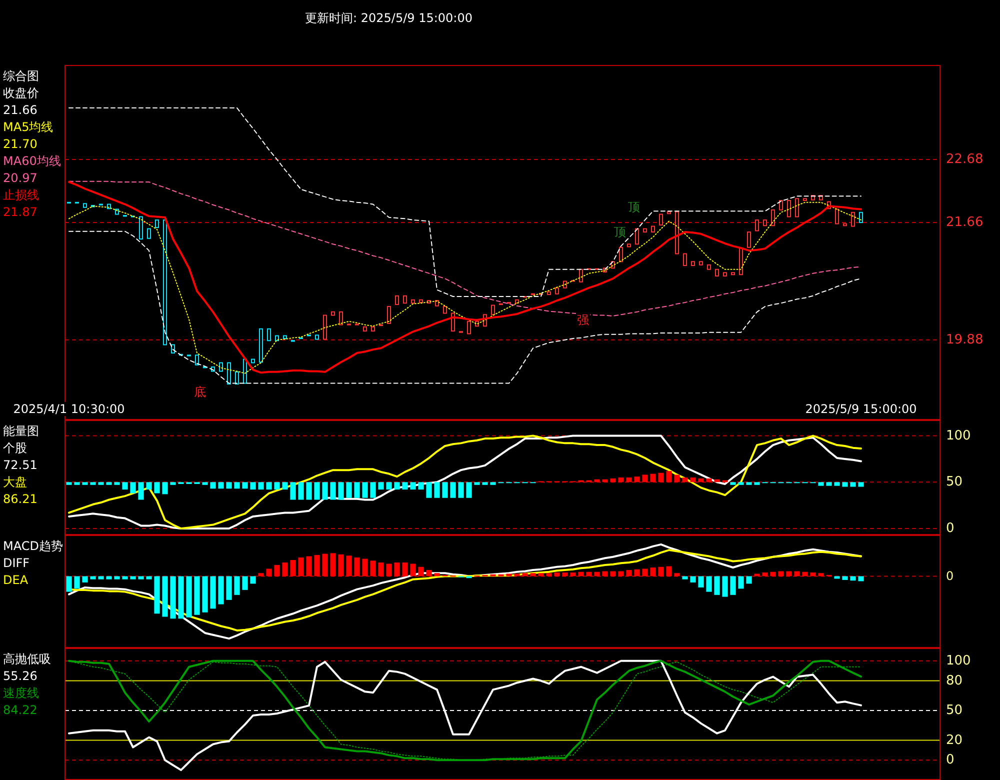 This screenshot has width=1000, height=780. What do you see at coordinates (20, 144) in the screenshot?
I see `text: 21.70` at bounding box center [20, 144].